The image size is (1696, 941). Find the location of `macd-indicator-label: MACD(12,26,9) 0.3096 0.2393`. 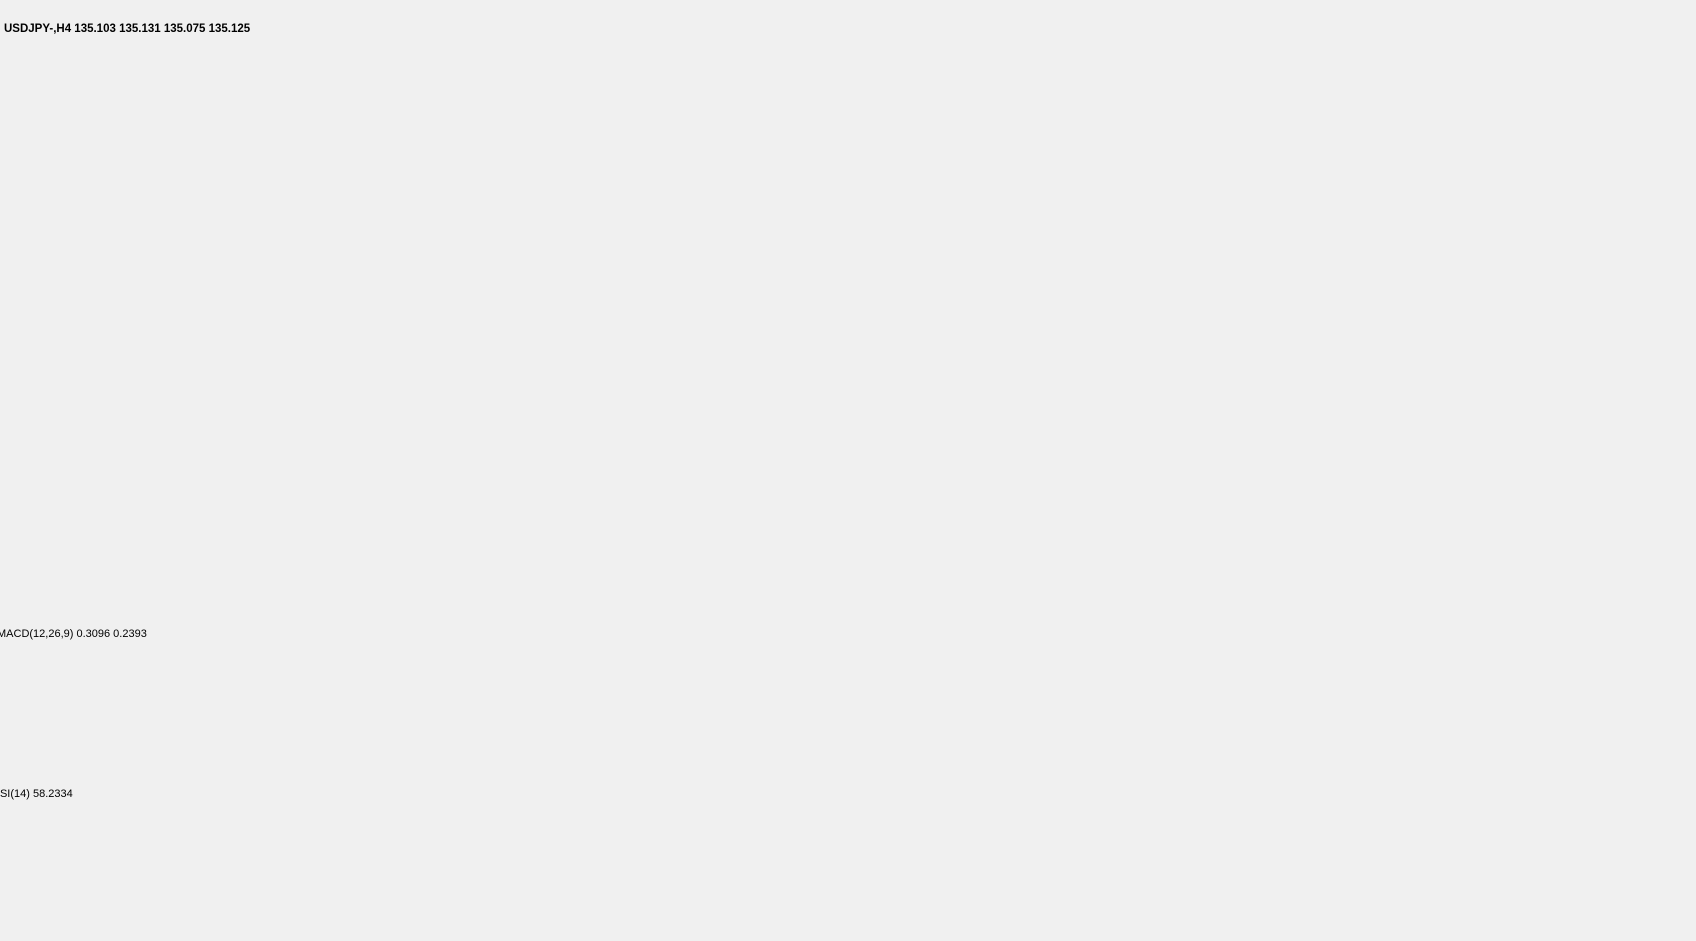

macd-indicator-label: MACD(12,26,9) 0.3096 0.2393 is located at coordinates (73, 634).